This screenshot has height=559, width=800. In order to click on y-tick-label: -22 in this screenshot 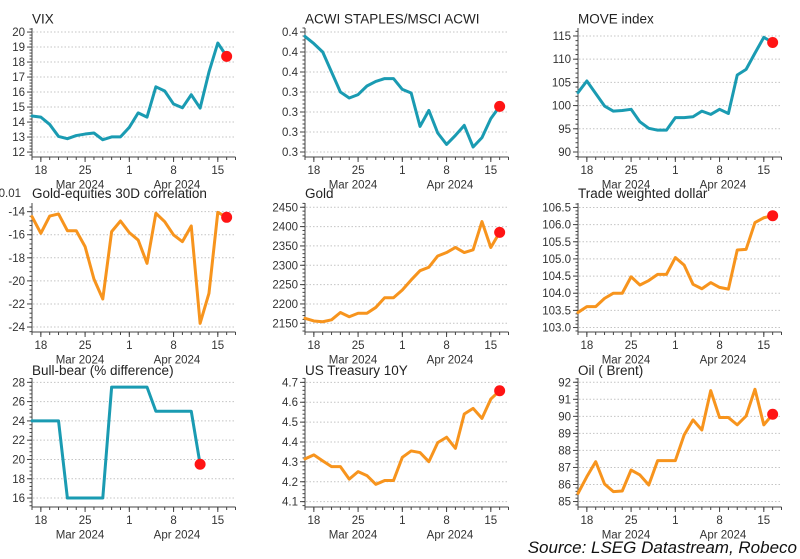, I will do `click(16, 305)`.